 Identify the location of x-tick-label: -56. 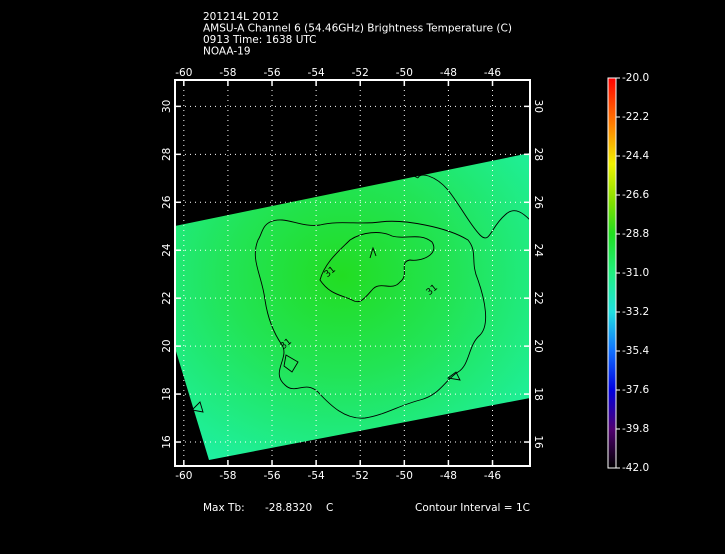
(271, 476).